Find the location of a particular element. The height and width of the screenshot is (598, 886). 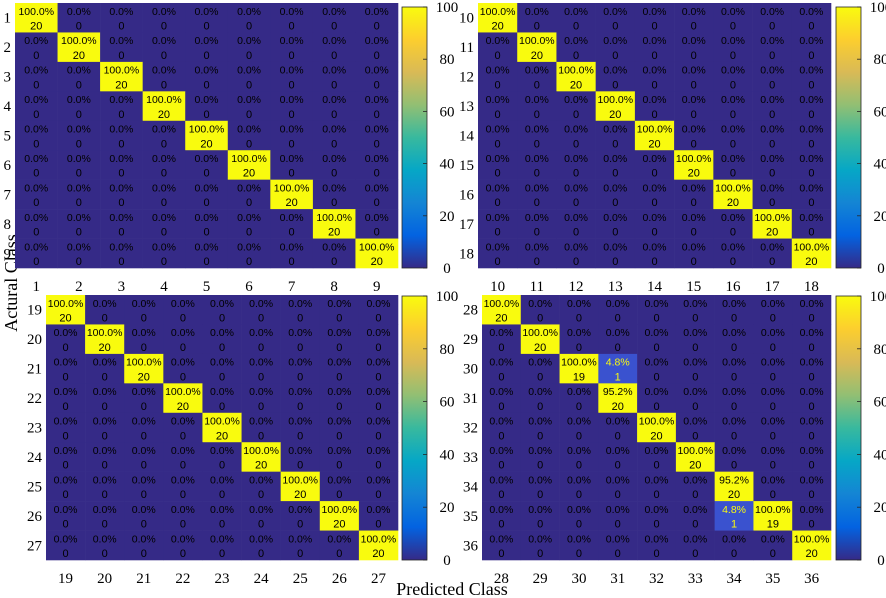

row-tick-label: 16 is located at coordinates (467, 195).